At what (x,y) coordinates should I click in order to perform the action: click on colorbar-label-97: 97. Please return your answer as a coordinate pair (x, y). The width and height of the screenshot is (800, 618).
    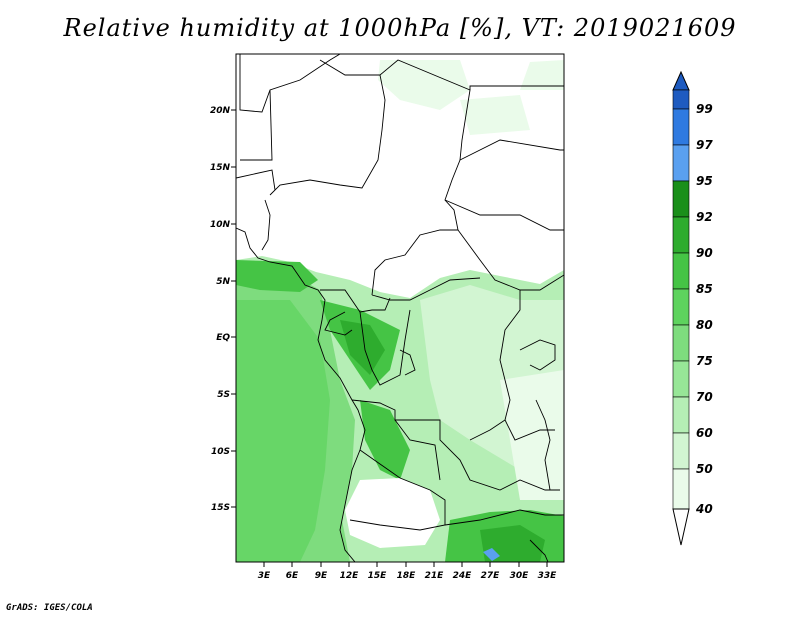
    Looking at the image, I should click on (704, 145).